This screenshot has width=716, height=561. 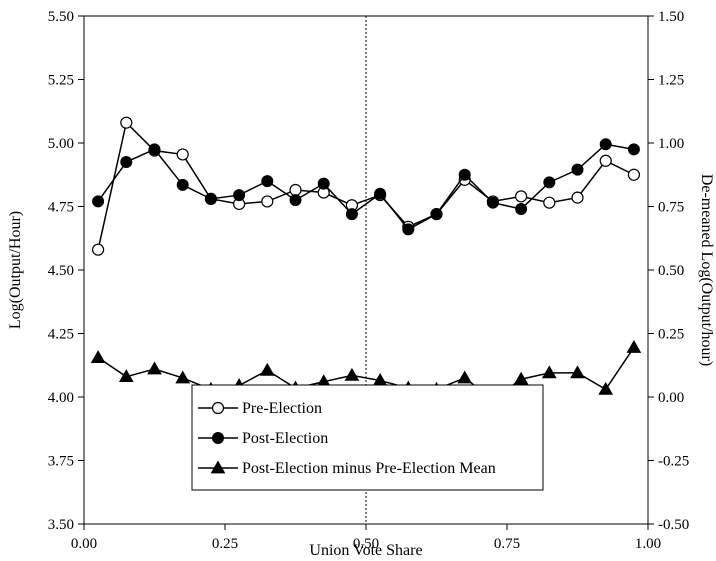 I want to click on x-tick-label: 1.00, so click(x=648, y=544).